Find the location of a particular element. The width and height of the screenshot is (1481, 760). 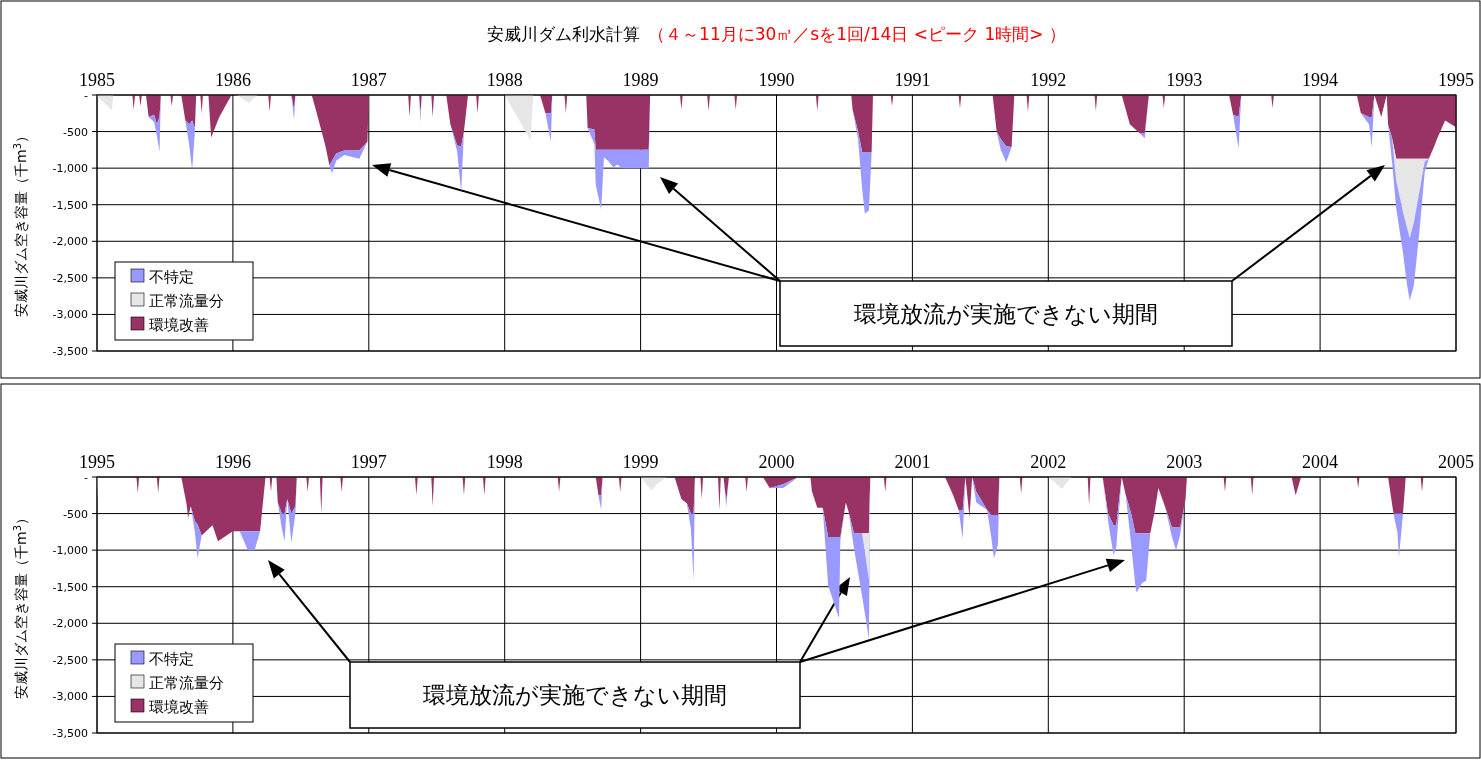

x-tick-label: 1989 is located at coordinates (640, 80).